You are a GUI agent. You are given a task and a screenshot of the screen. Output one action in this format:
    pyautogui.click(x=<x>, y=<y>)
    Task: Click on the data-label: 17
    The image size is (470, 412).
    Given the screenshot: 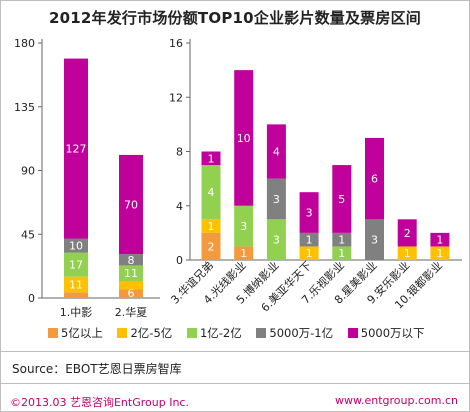 What is the action you would take?
    pyautogui.click(x=76, y=265)
    